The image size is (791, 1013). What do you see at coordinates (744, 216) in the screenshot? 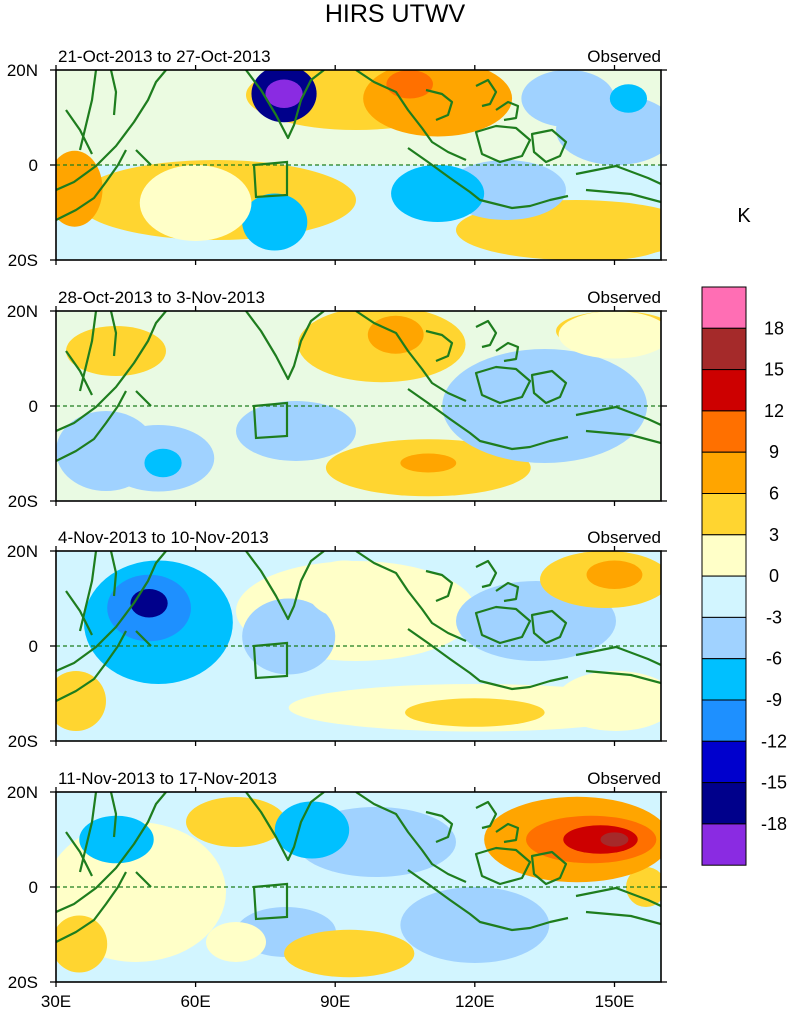
I see `unit-label: K` at bounding box center [744, 216].